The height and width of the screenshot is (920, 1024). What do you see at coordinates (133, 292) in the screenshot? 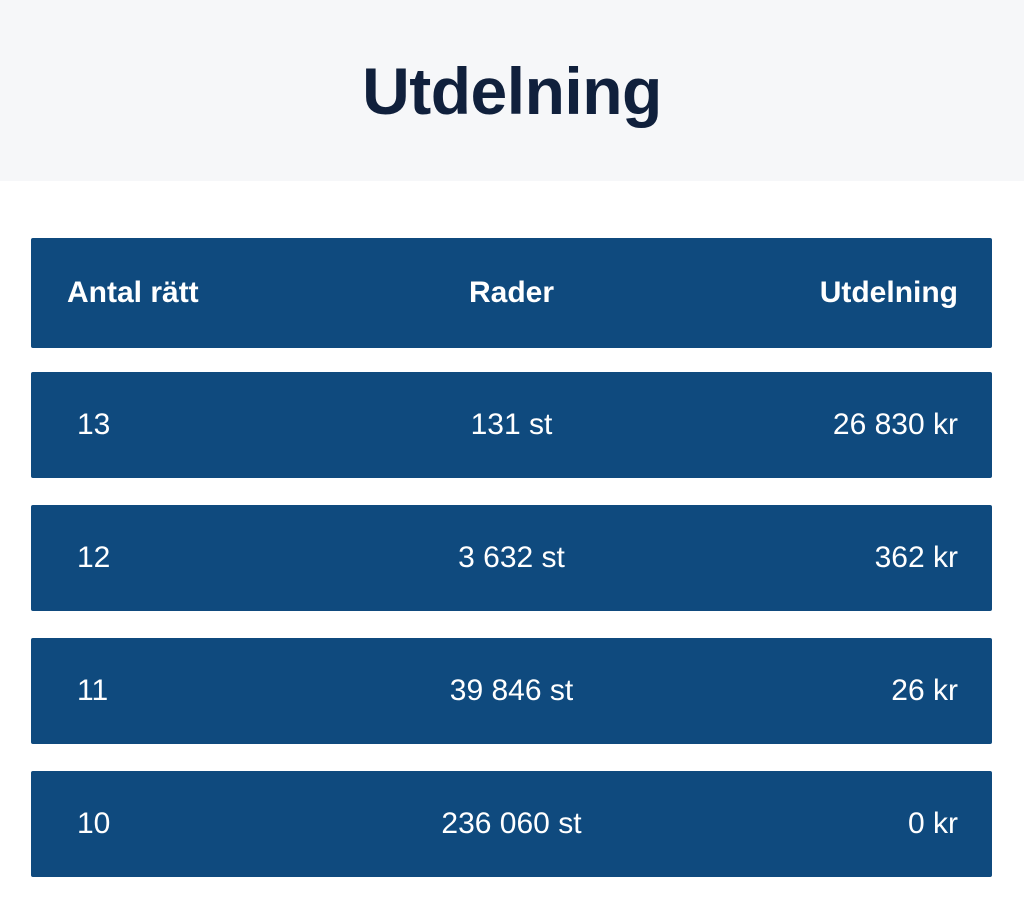
I see `column-header-antal-ratt: Antal rätt` at bounding box center [133, 292].